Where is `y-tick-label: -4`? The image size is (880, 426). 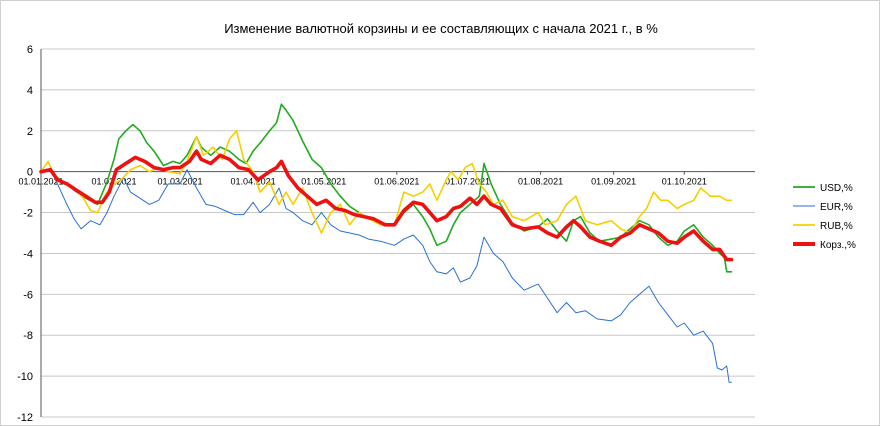 y-tick-label: -4 is located at coordinates (28, 254).